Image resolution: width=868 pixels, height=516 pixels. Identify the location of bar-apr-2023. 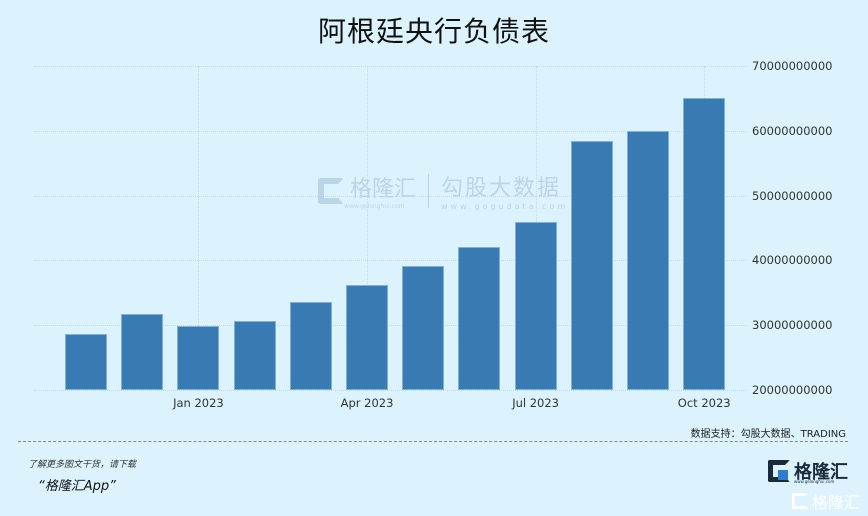
(367, 337).